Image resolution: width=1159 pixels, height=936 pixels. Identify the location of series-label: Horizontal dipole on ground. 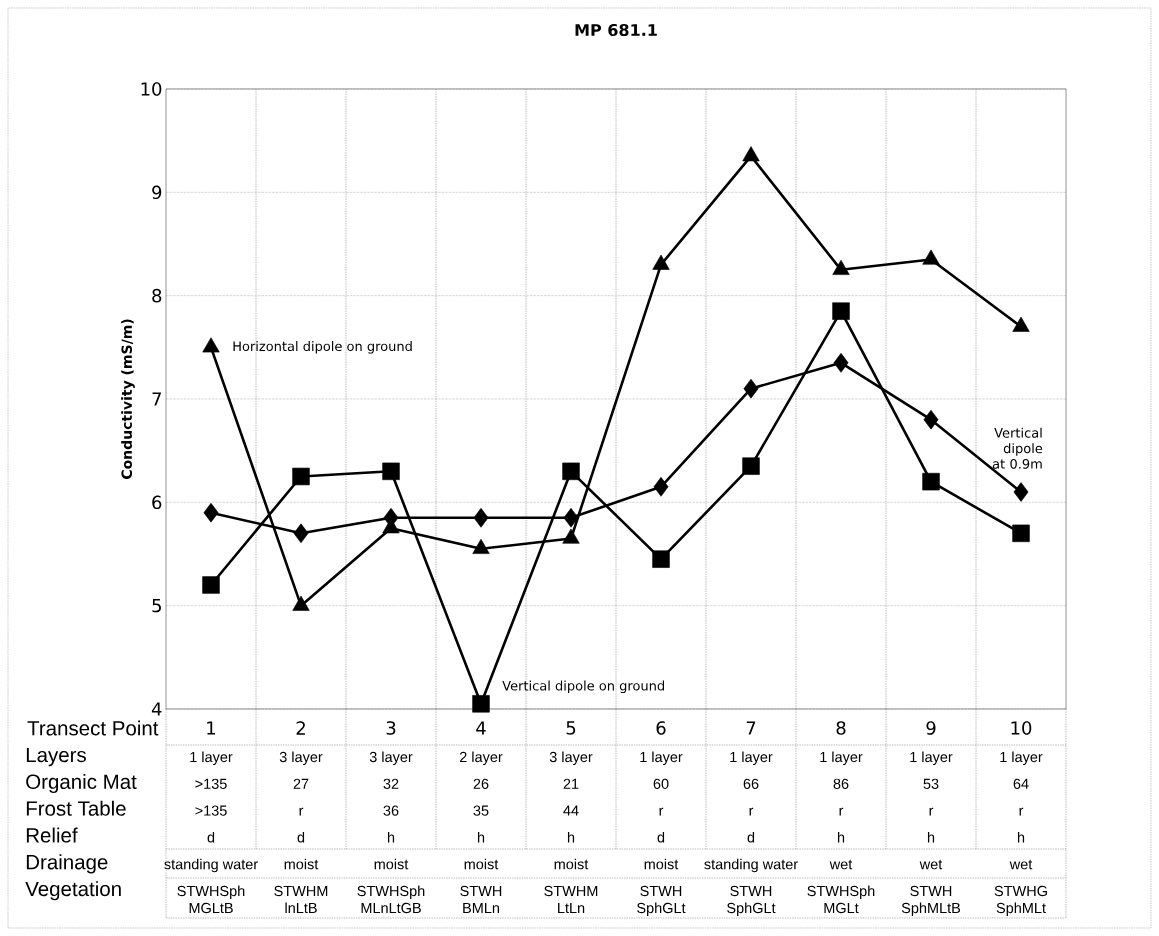
(322, 347).